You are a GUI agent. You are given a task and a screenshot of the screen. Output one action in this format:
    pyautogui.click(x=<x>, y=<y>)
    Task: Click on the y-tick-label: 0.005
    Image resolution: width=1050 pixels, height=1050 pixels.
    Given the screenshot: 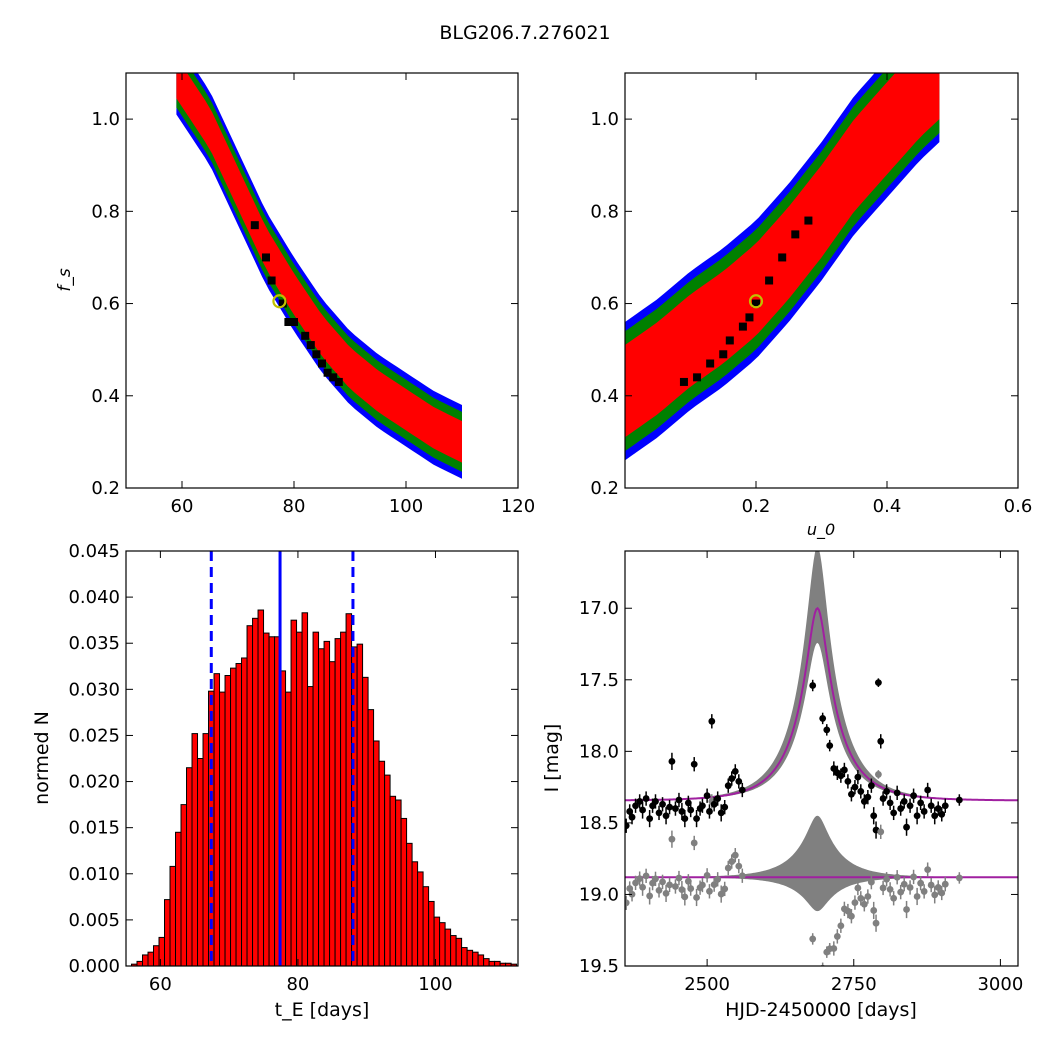 What is the action you would take?
    pyautogui.click(x=94, y=920)
    